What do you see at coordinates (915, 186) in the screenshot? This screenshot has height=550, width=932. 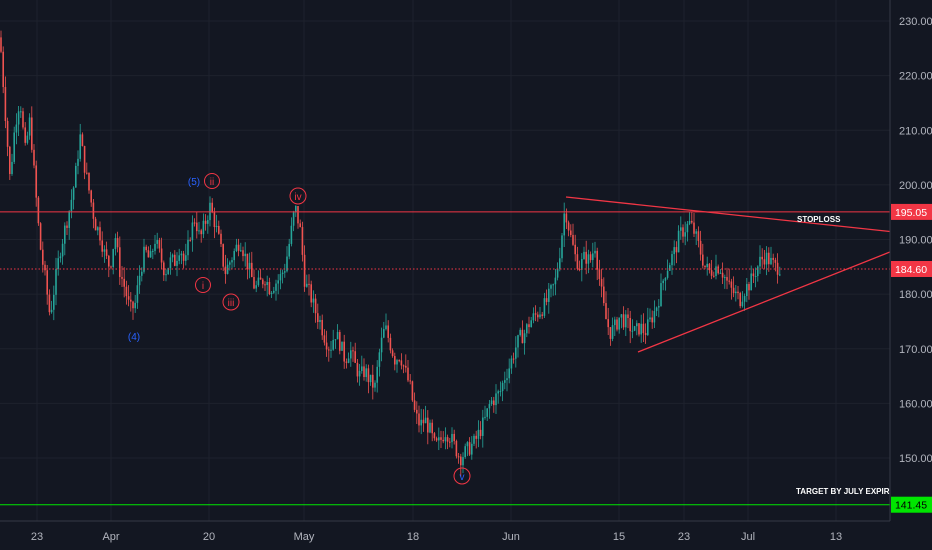 I see `y-tick-label: 200.00` at bounding box center [915, 186].